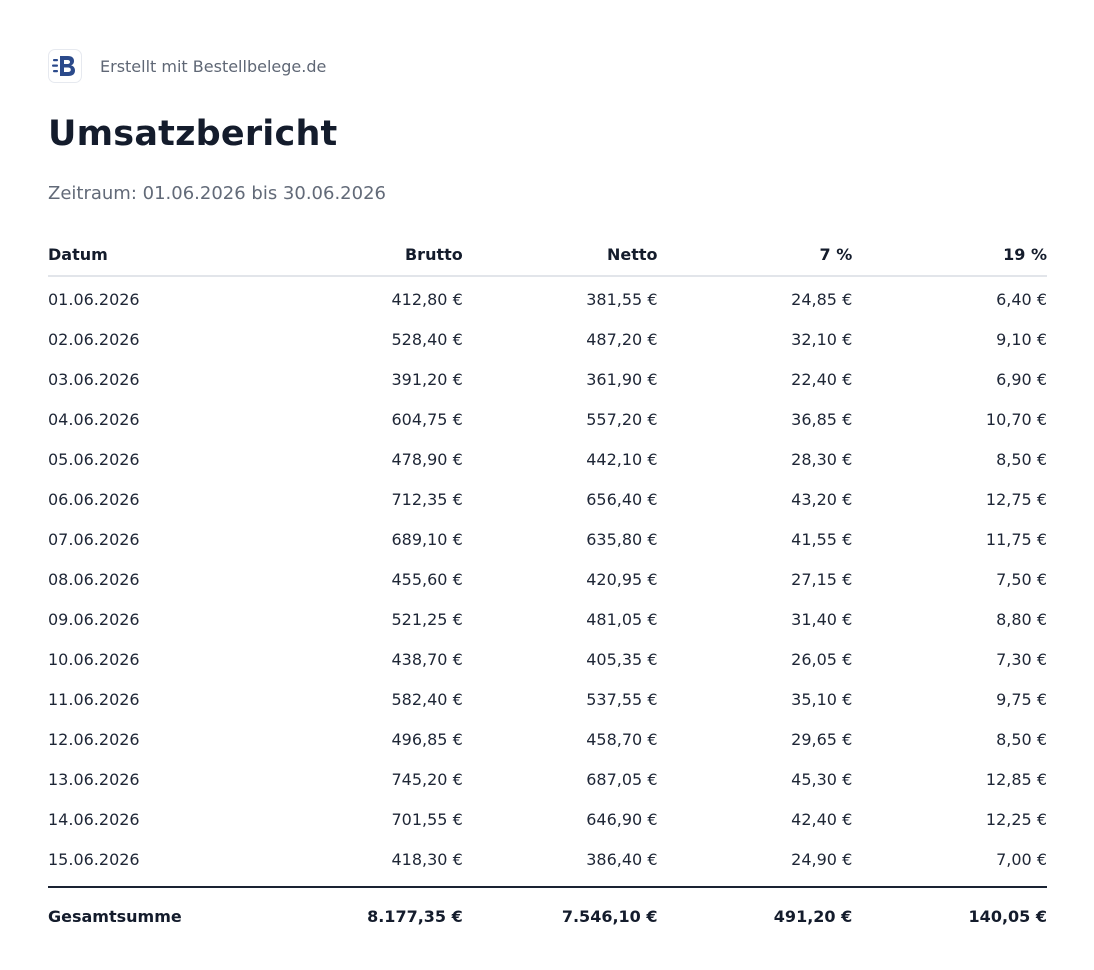  What do you see at coordinates (1016, 419) in the screenshot?
I see `cell-vat-19: 10,70 €` at bounding box center [1016, 419].